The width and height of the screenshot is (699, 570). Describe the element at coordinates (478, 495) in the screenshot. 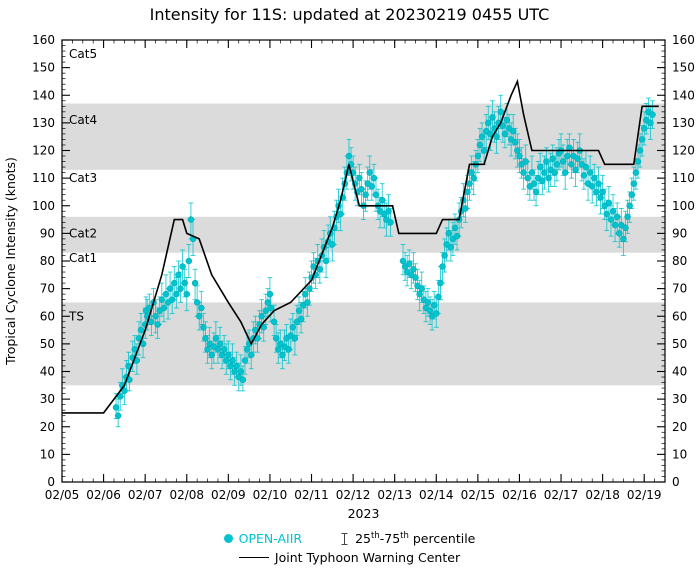

I see `x-tick-label: 02/15` at that location.